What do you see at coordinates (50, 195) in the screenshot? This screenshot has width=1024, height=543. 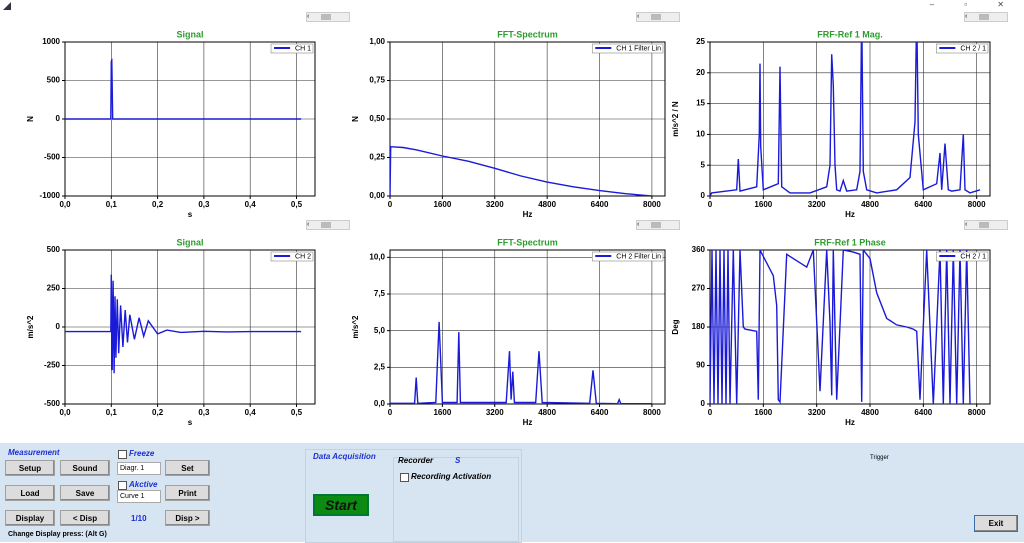 I see `y-tick-label: -1000` at bounding box center [50, 195].